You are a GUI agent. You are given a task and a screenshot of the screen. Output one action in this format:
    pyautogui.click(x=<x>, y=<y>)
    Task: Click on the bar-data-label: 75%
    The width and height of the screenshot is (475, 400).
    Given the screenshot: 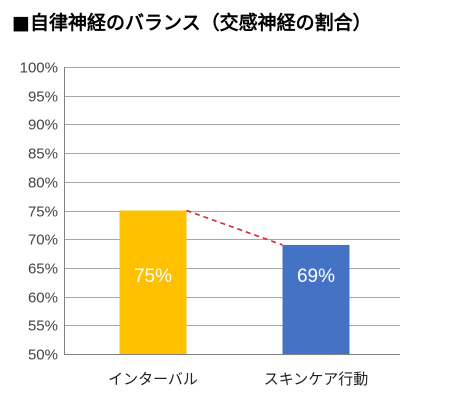 What is the action you would take?
    pyautogui.click(x=153, y=276)
    